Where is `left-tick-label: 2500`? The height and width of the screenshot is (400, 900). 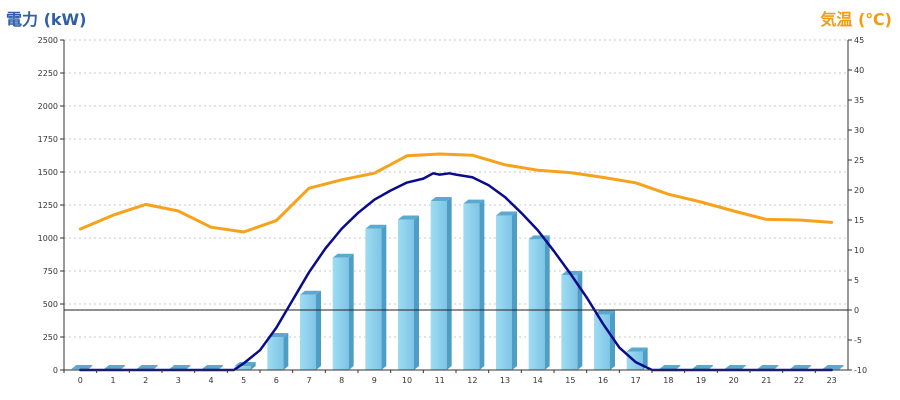
left-tick-label: 2500 is located at coordinates (48, 40).